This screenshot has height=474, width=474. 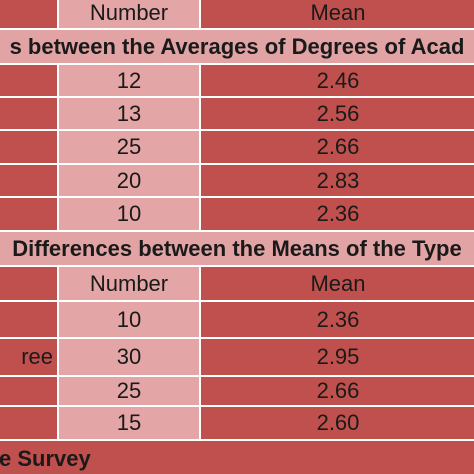 I want to click on row-number: 20, so click(x=129, y=180).